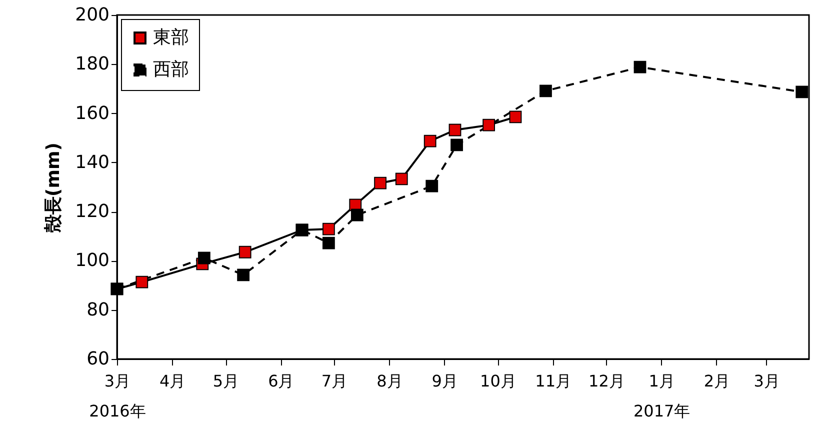  Describe the element at coordinates (92, 113) in the screenshot. I see `y-tick-label: 160` at that location.